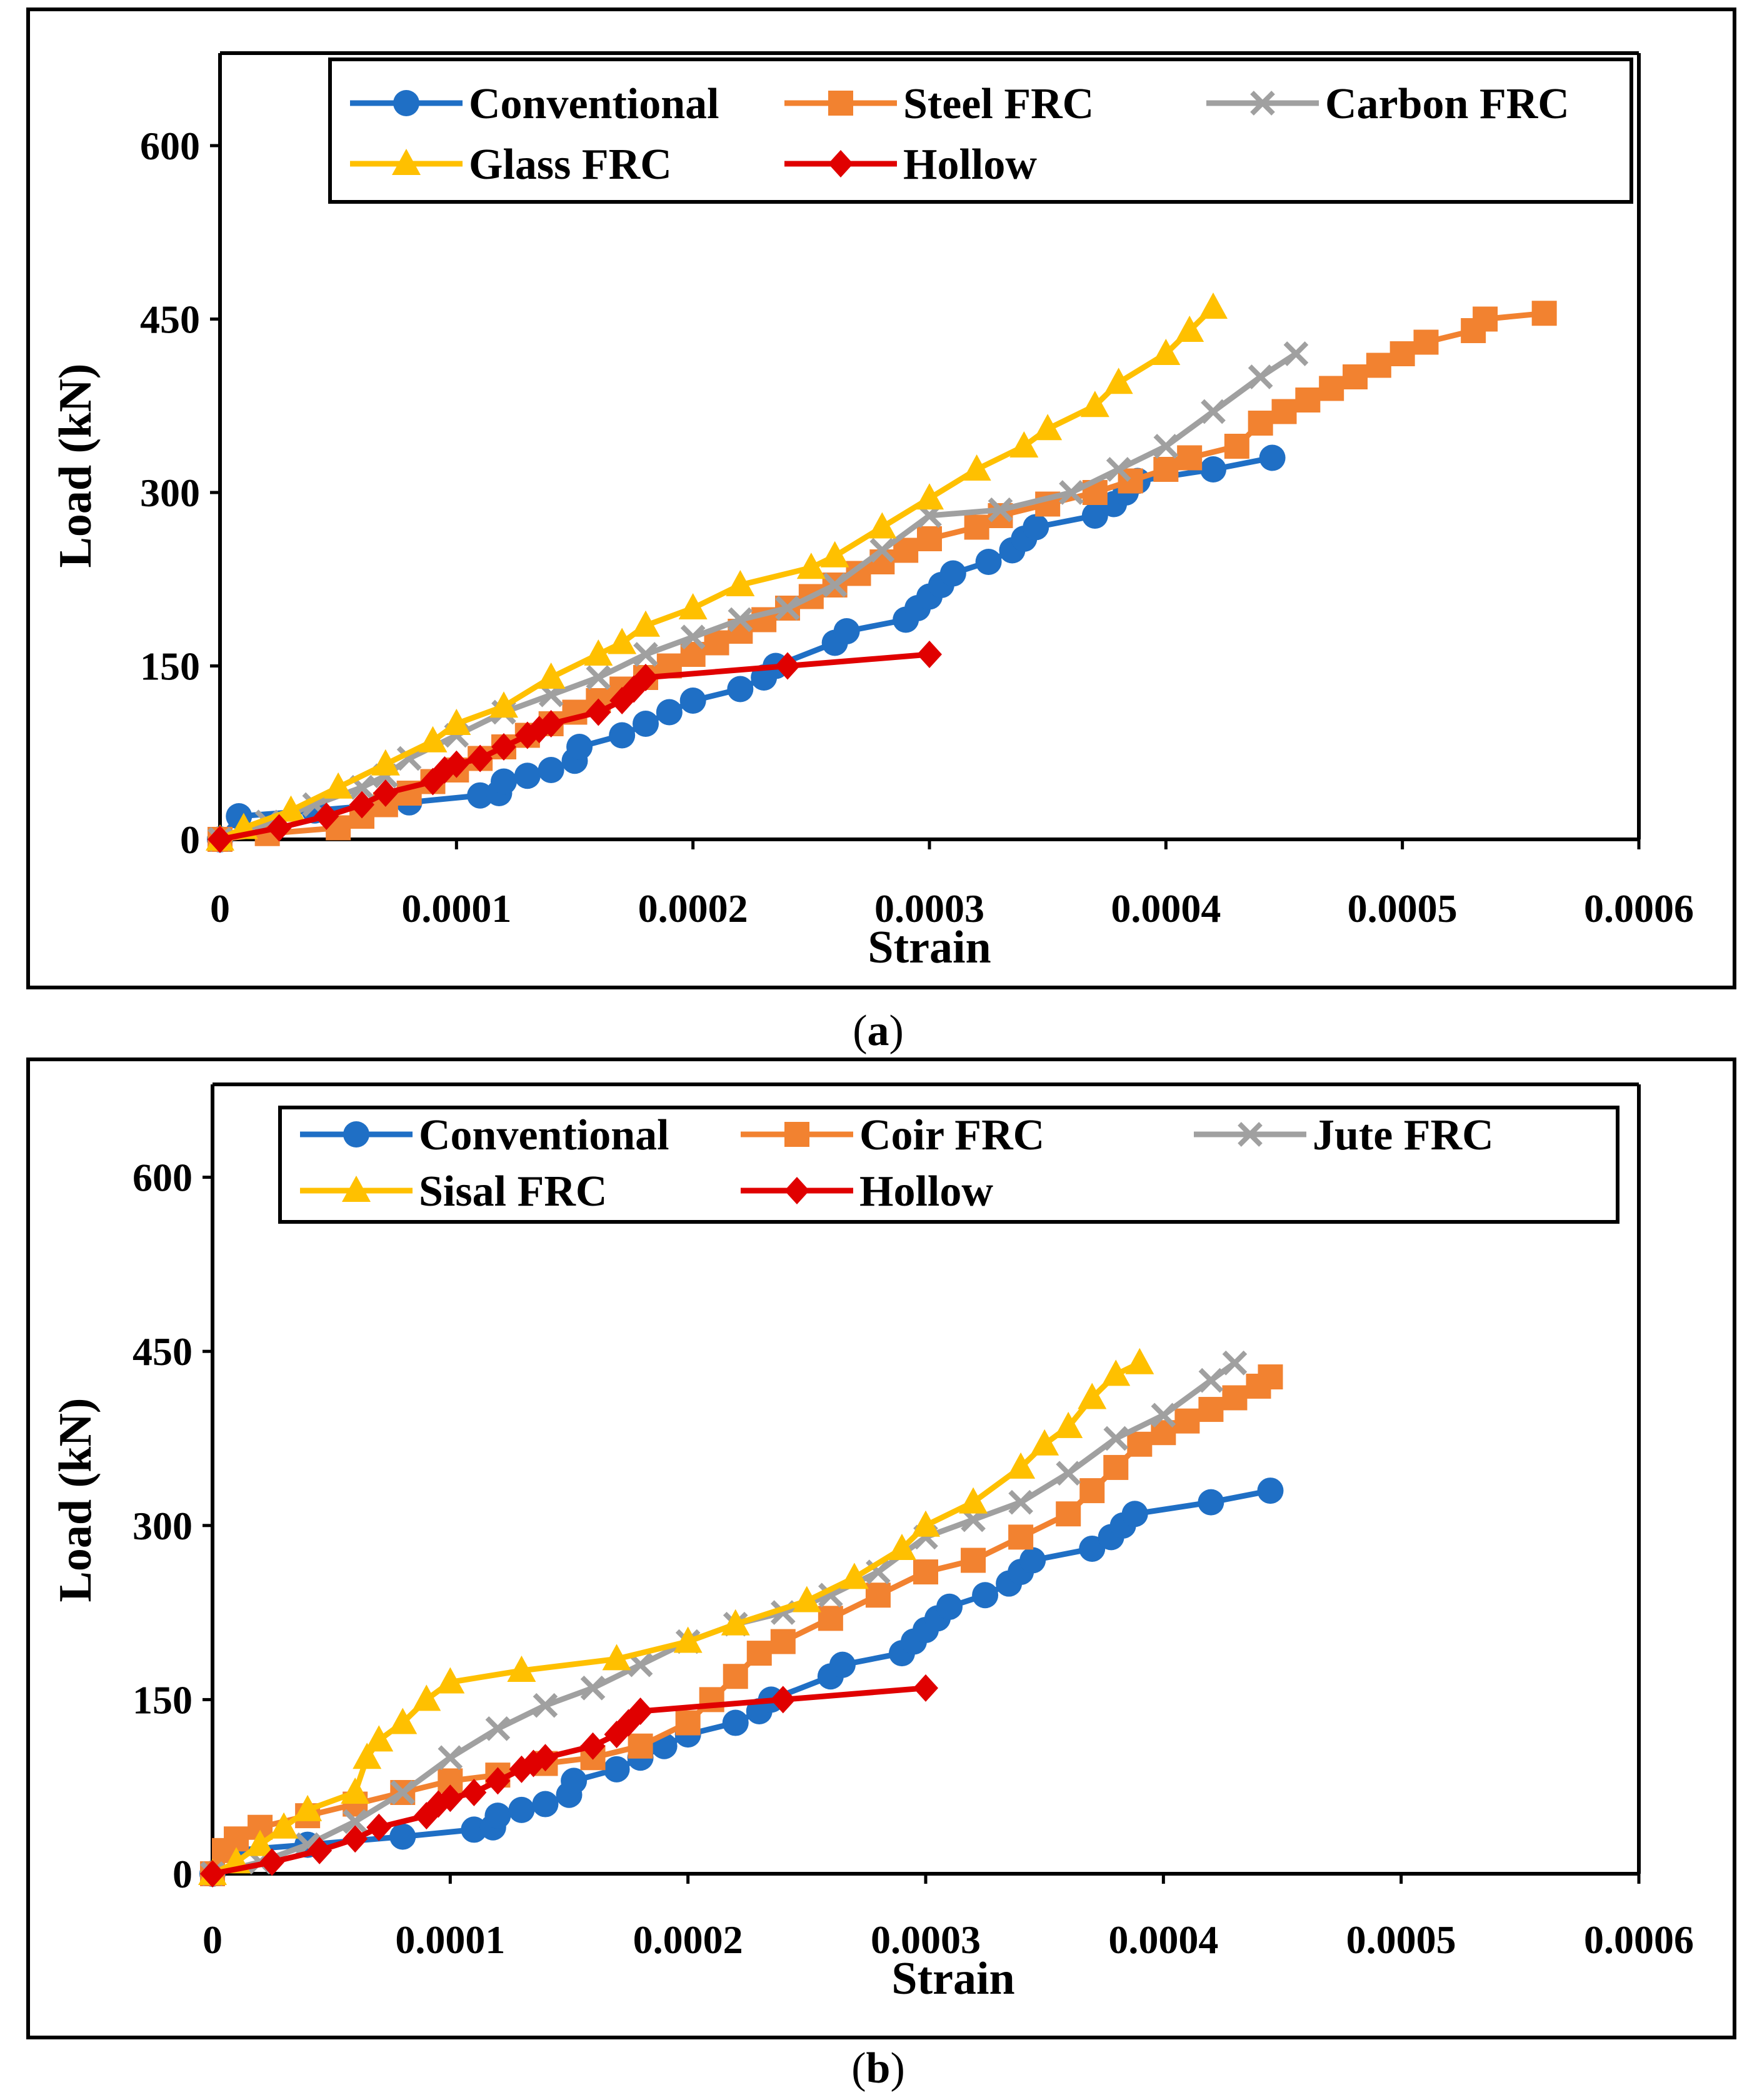  Describe the element at coordinates (867, 1192) in the screenshot. I see `legend-entry-hollow: Hollow` at that location.